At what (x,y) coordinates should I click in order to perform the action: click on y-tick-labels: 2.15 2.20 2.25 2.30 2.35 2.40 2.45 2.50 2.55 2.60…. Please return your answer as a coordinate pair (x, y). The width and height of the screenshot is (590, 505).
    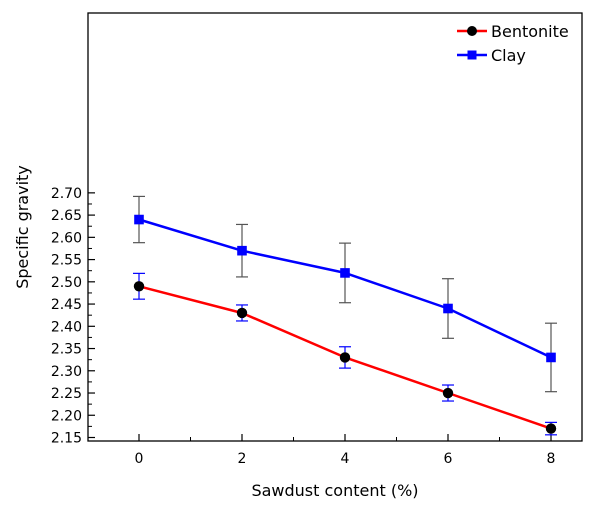
    Looking at the image, I should click on (66, 316).